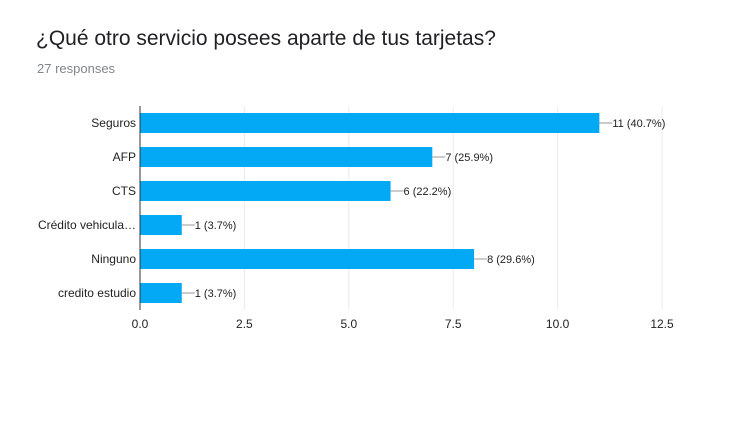  I want to click on category-label: CTS, so click(124, 191).